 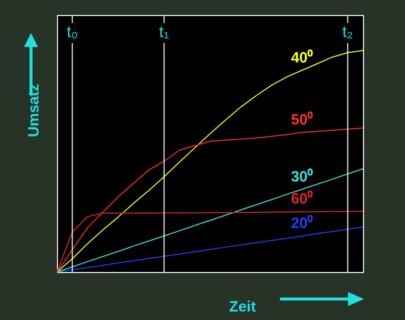 I want to click on series-label: 20⁰, so click(x=302, y=223).